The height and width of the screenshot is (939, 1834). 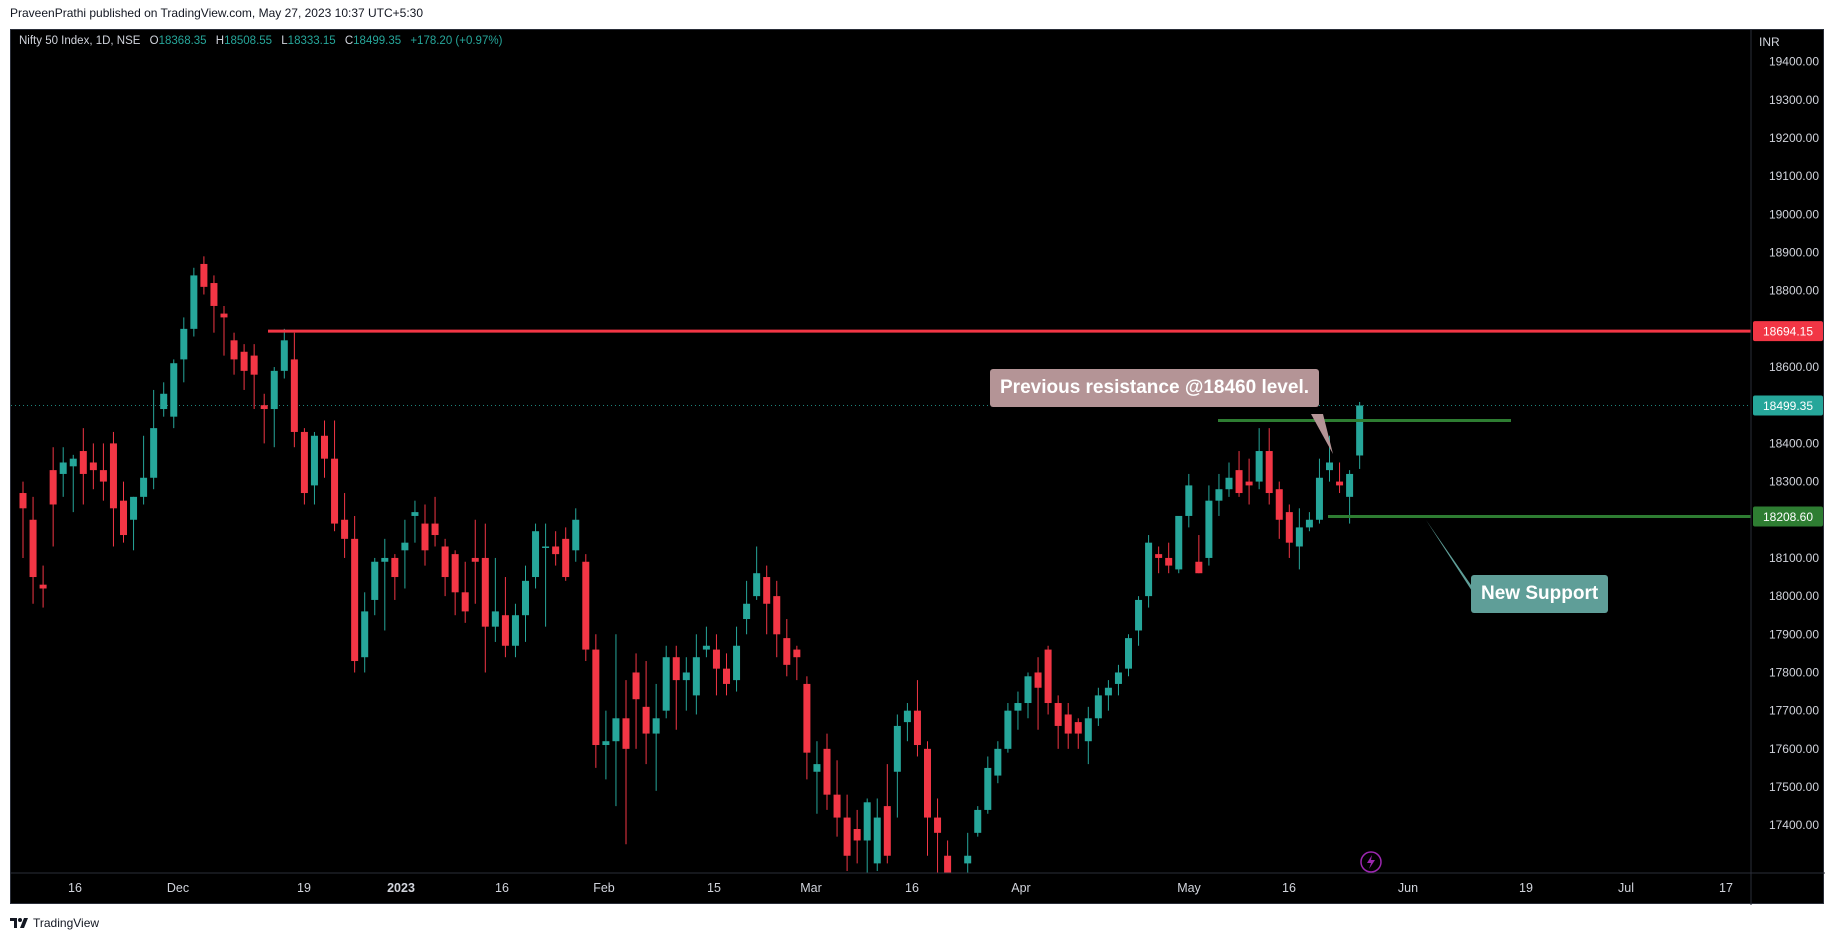 I want to click on lightning-icon, so click(x=1371, y=862).